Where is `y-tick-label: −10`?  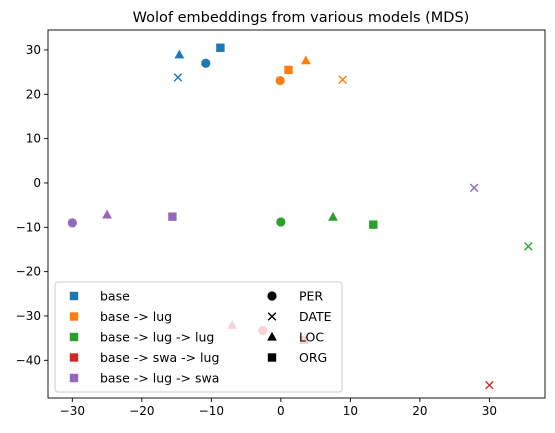
y-tick-label: −10 is located at coordinates (28, 227).